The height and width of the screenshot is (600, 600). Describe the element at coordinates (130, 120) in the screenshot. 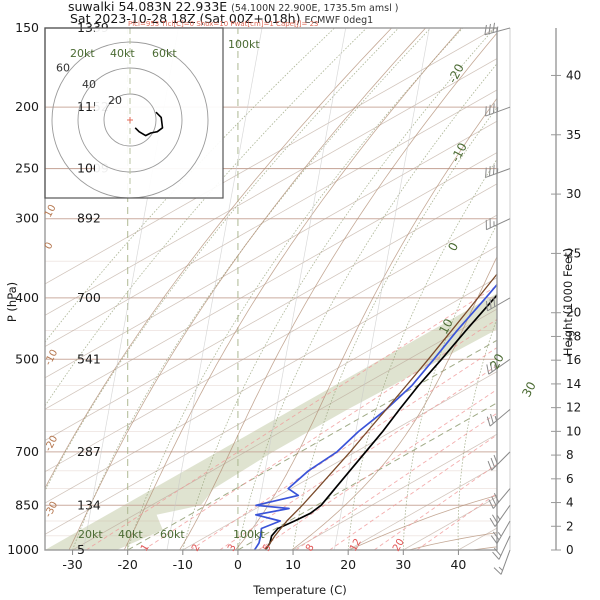

I see `hodograph-origin-marker` at that location.